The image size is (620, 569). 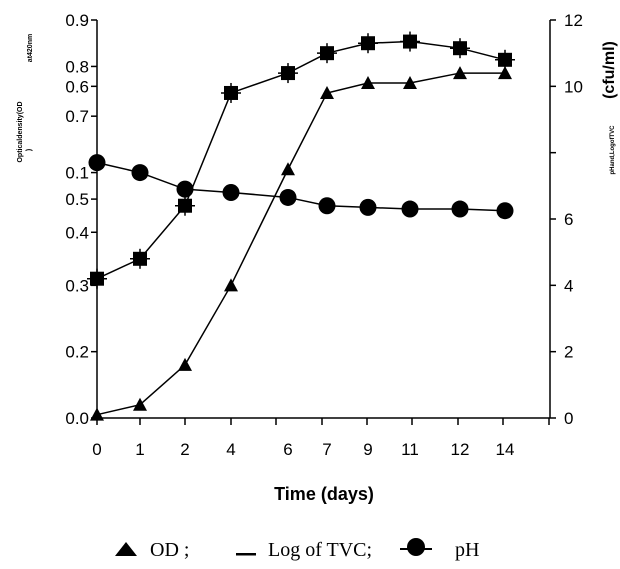 What do you see at coordinates (77, 232) in the screenshot?
I see `left-tick-label: 0.4` at bounding box center [77, 232].